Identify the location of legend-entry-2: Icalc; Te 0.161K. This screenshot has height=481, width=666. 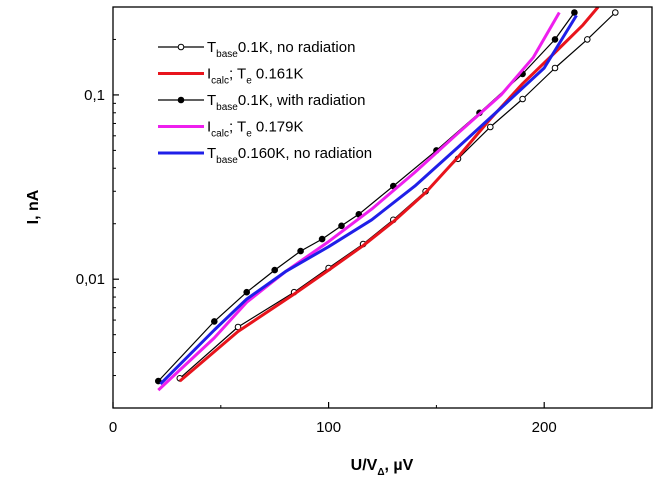
(230, 76).